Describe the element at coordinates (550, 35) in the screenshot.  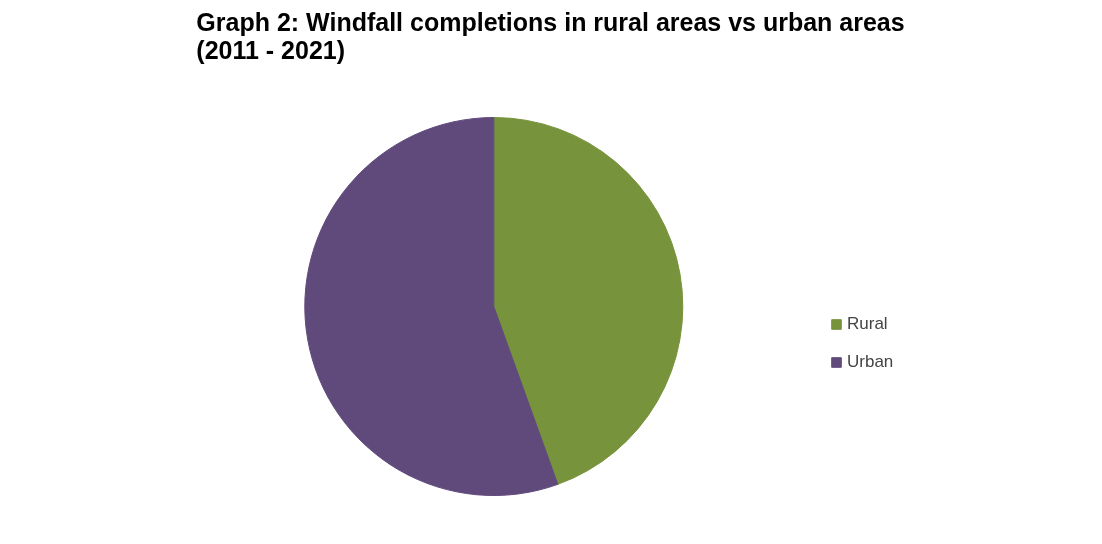
I see `chart-title: Graph 2: Windfall completions in rural areas vs urban areas (2011 - 2021)` at that location.